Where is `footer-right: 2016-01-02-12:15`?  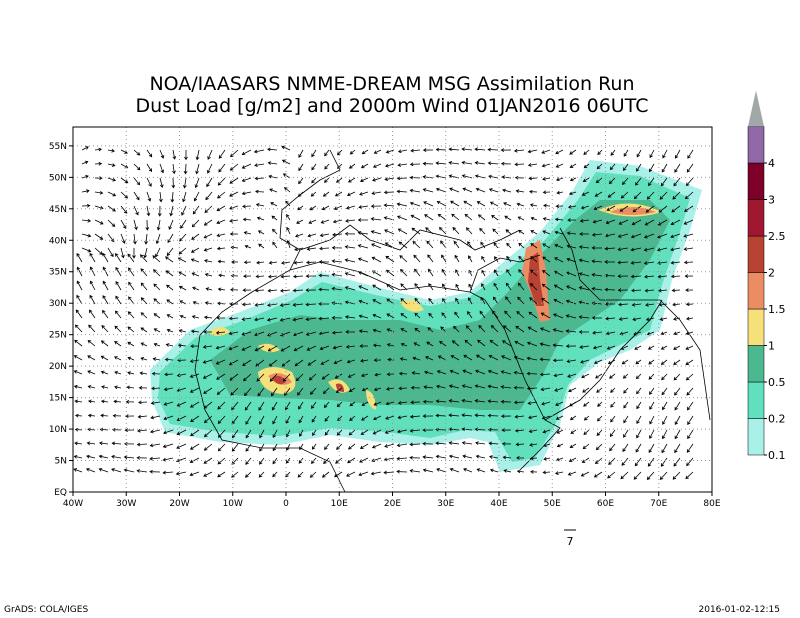
footer-right: 2016-01-02-12:15 is located at coordinates (740, 610).